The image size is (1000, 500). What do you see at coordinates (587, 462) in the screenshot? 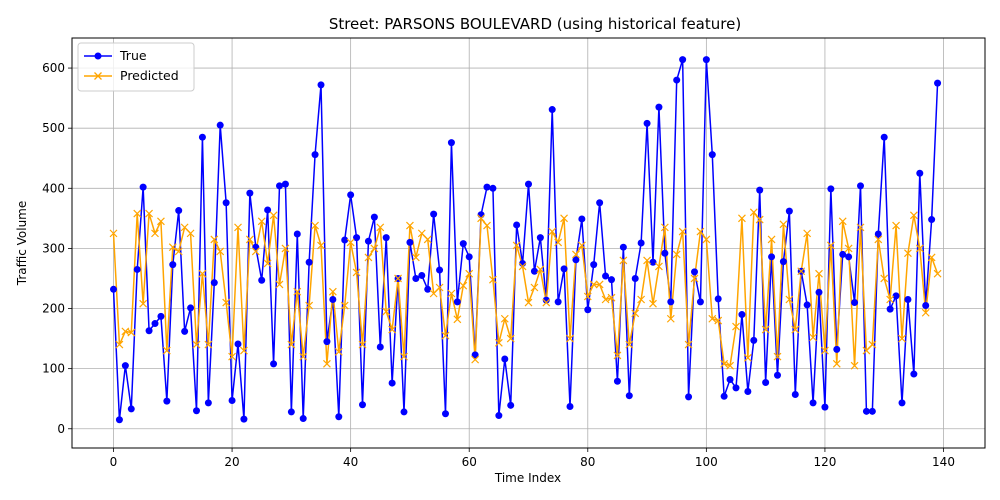
I see `x-tick-label: 80` at bounding box center [587, 462].